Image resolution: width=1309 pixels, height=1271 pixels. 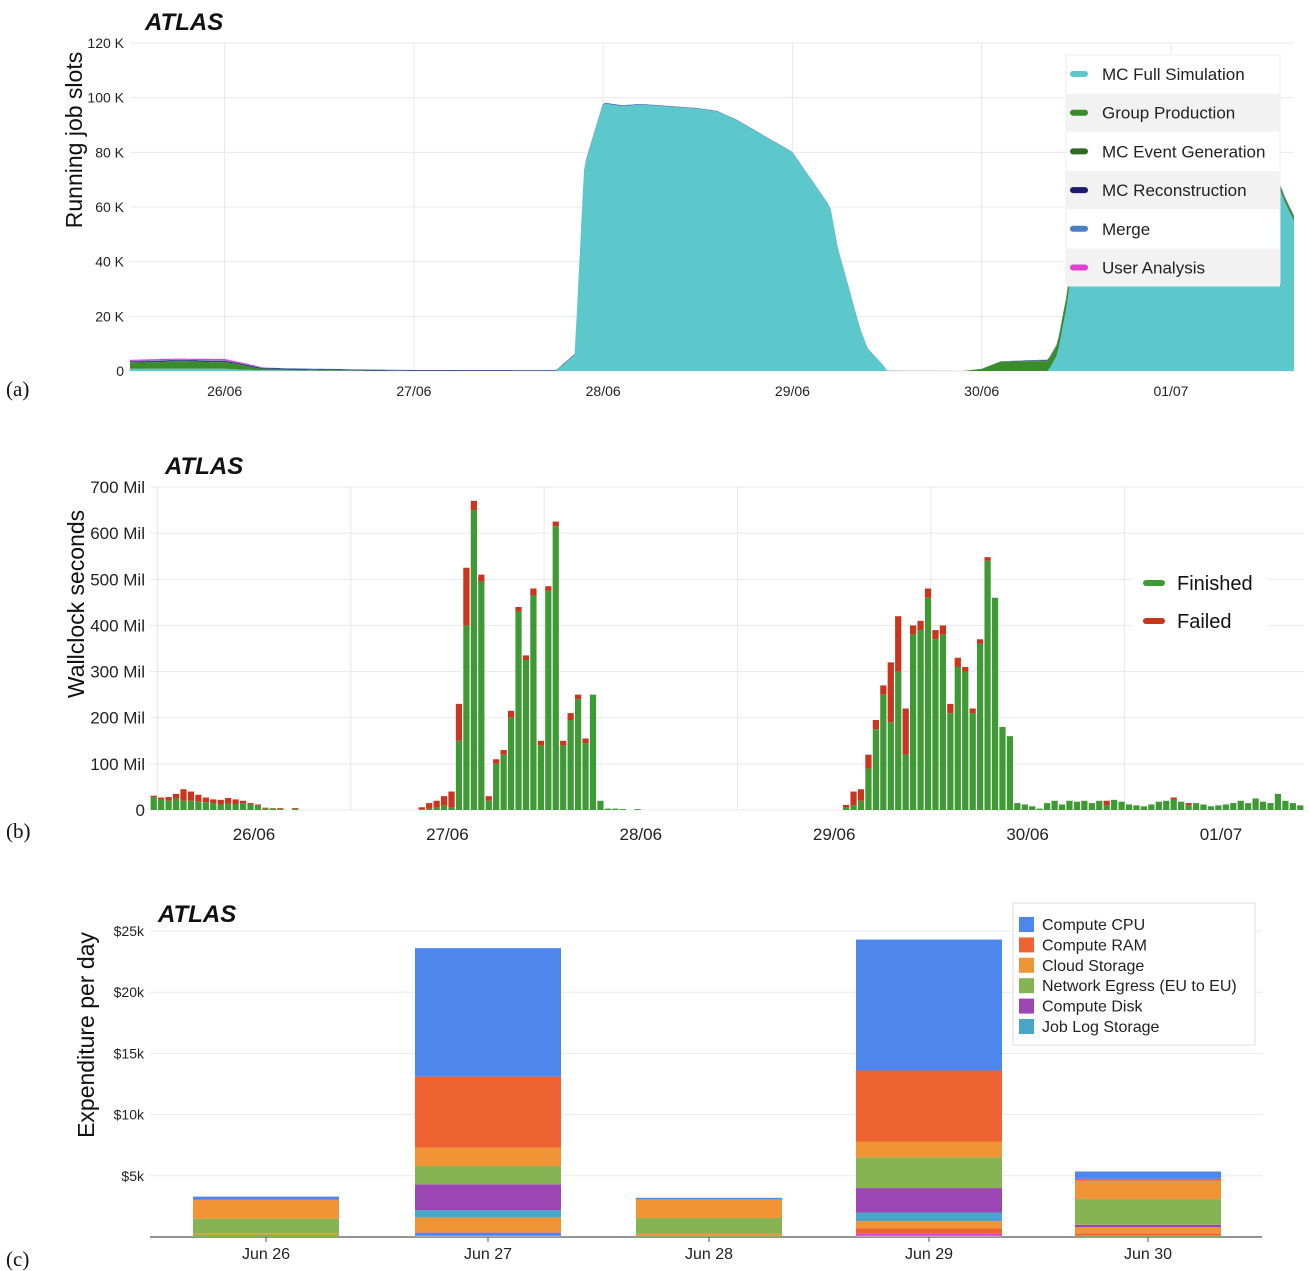 What do you see at coordinates (1148, 1254) in the screenshot?
I see `panel-c-xtick-label: Jun 30` at bounding box center [1148, 1254].